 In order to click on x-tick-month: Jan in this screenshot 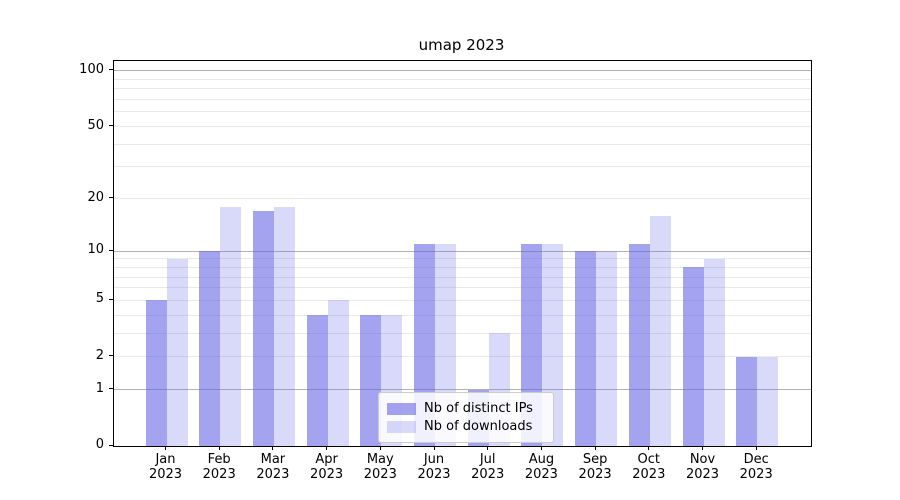, I will do `click(165, 459)`.